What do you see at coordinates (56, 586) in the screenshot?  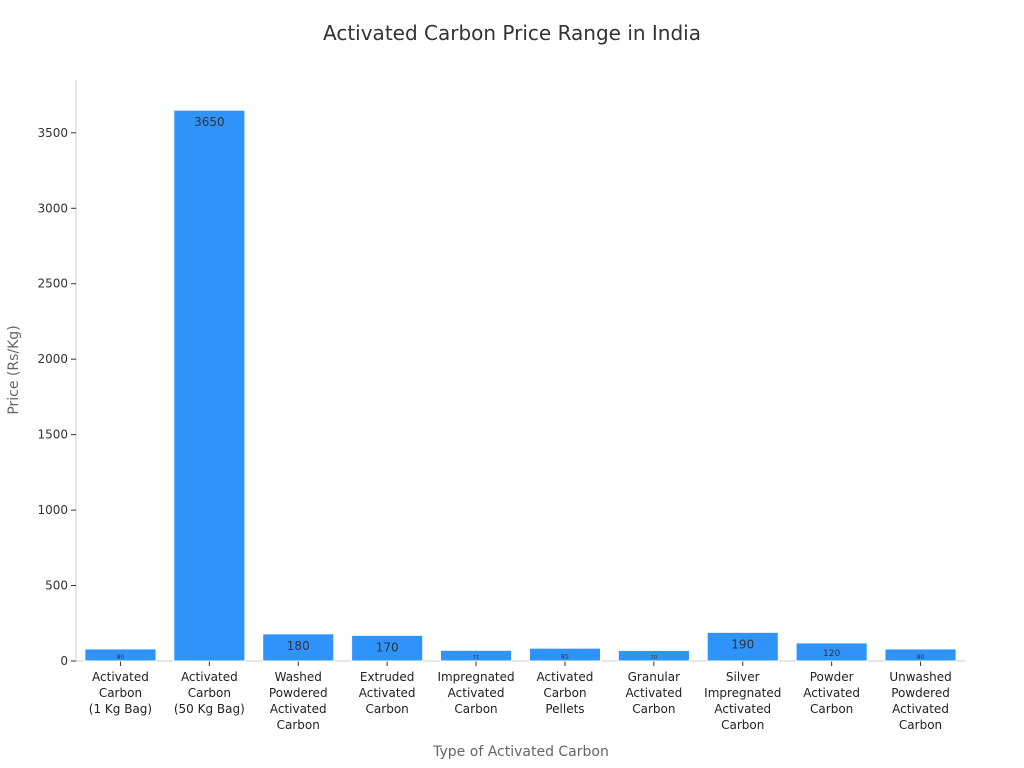 I see `y-tick-label: 500` at bounding box center [56, 586].